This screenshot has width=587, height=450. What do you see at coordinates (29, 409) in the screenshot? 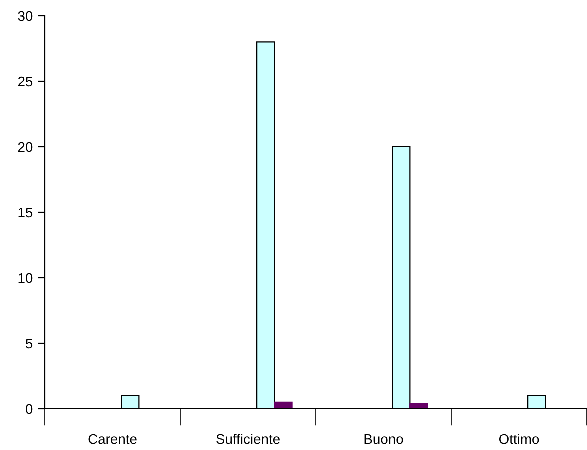
I see `y-tick-label: 0` at bounding box center [29, 409].